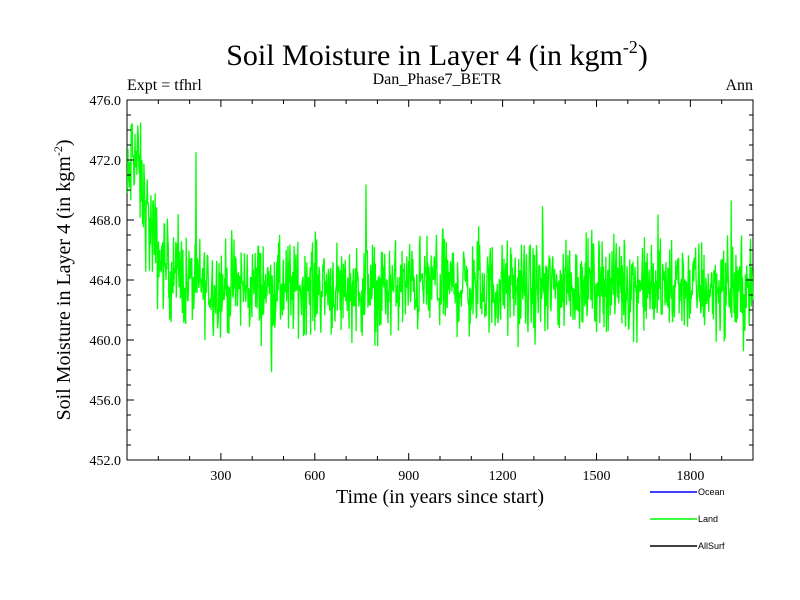  I want to click on y-tick-label: 468.0, so click(106, 221).